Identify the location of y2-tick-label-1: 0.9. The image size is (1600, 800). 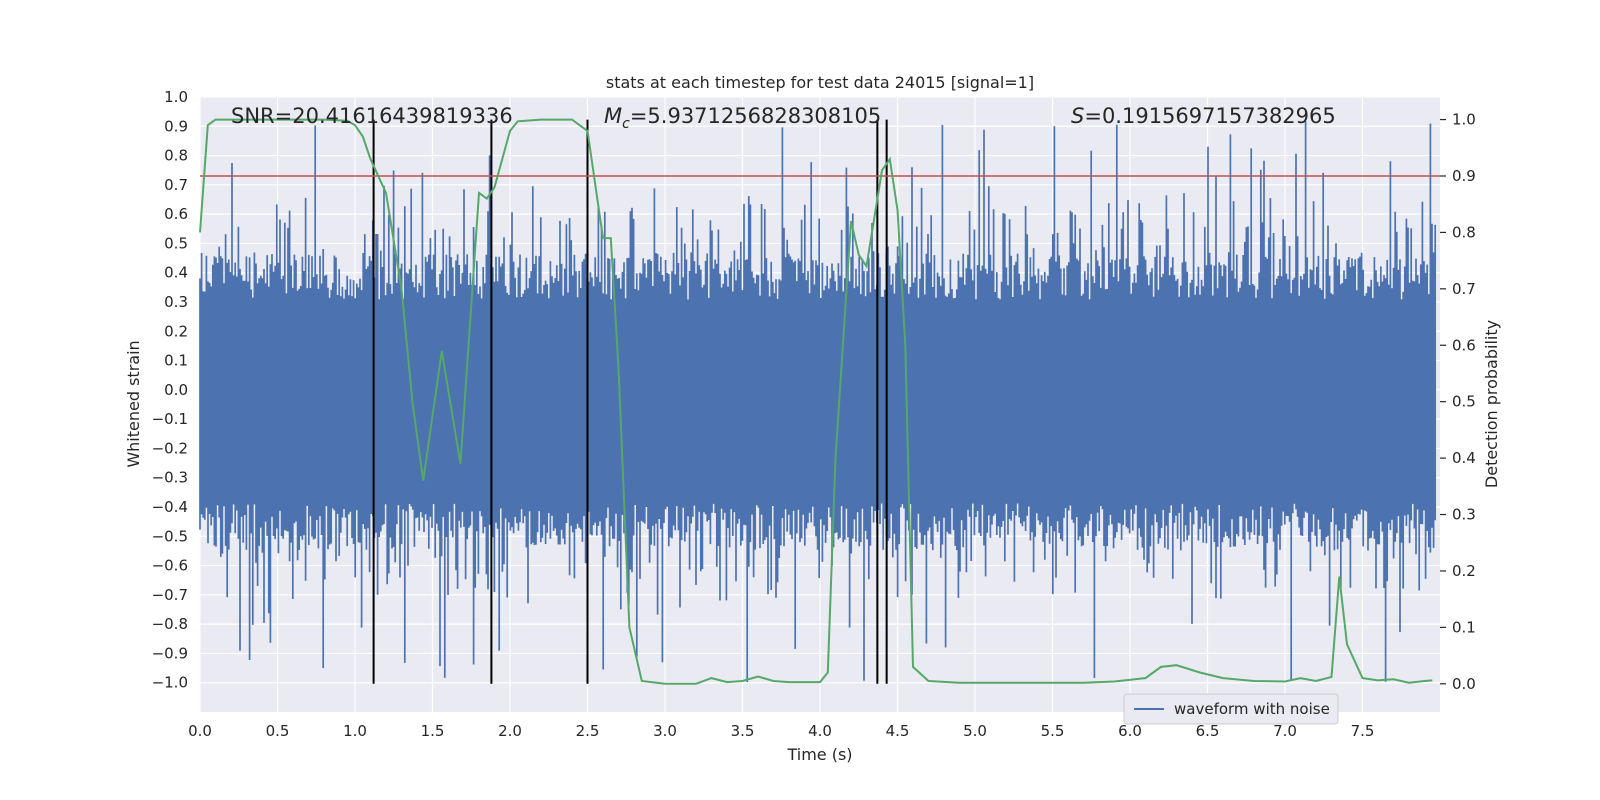
(1464, 176).